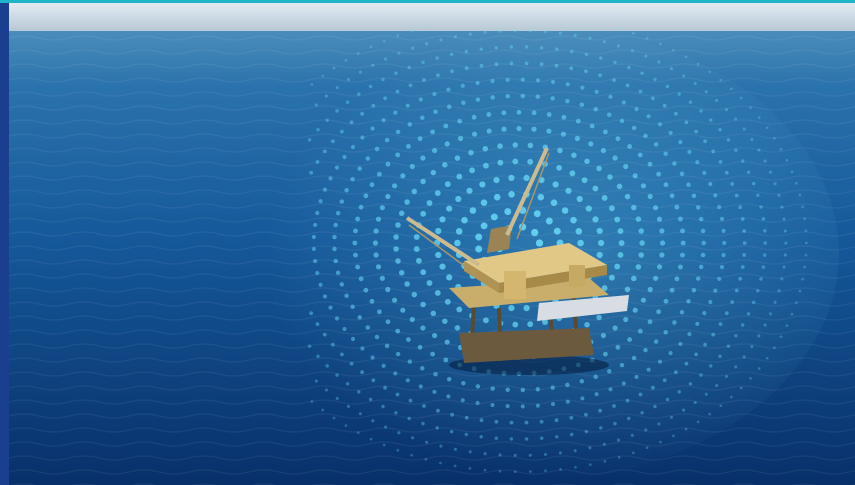  What do you see at coordinates (535, 263) in the screenshot?
I see `main-deck` at bounding box center [535, 263].